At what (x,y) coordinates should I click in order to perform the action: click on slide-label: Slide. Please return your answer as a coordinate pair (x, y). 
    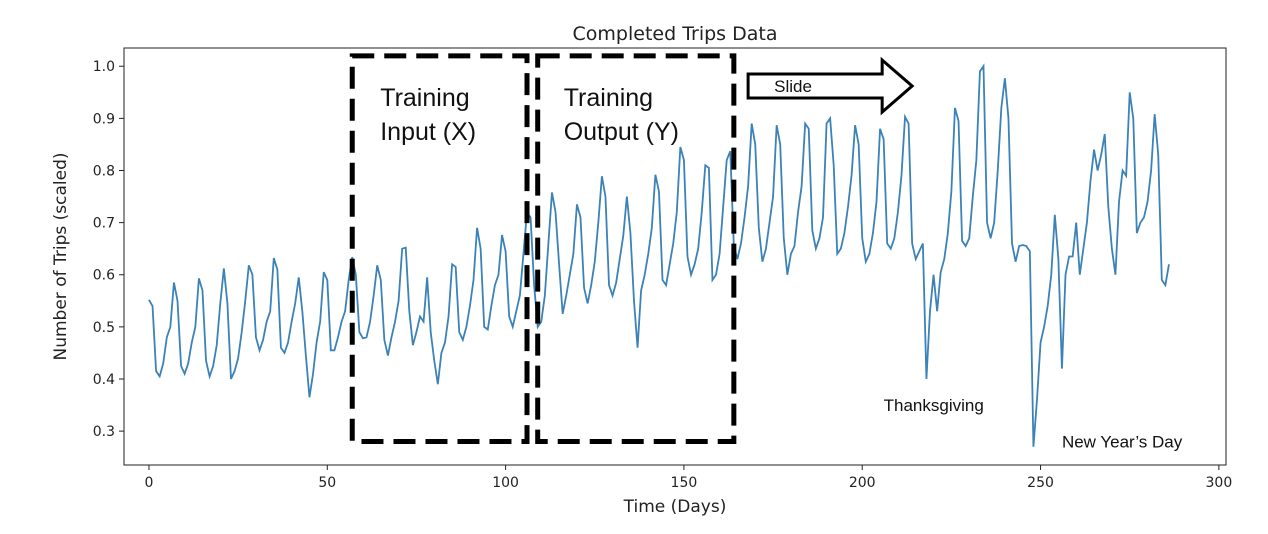
    Looking at the image, I should click on (793, 86).